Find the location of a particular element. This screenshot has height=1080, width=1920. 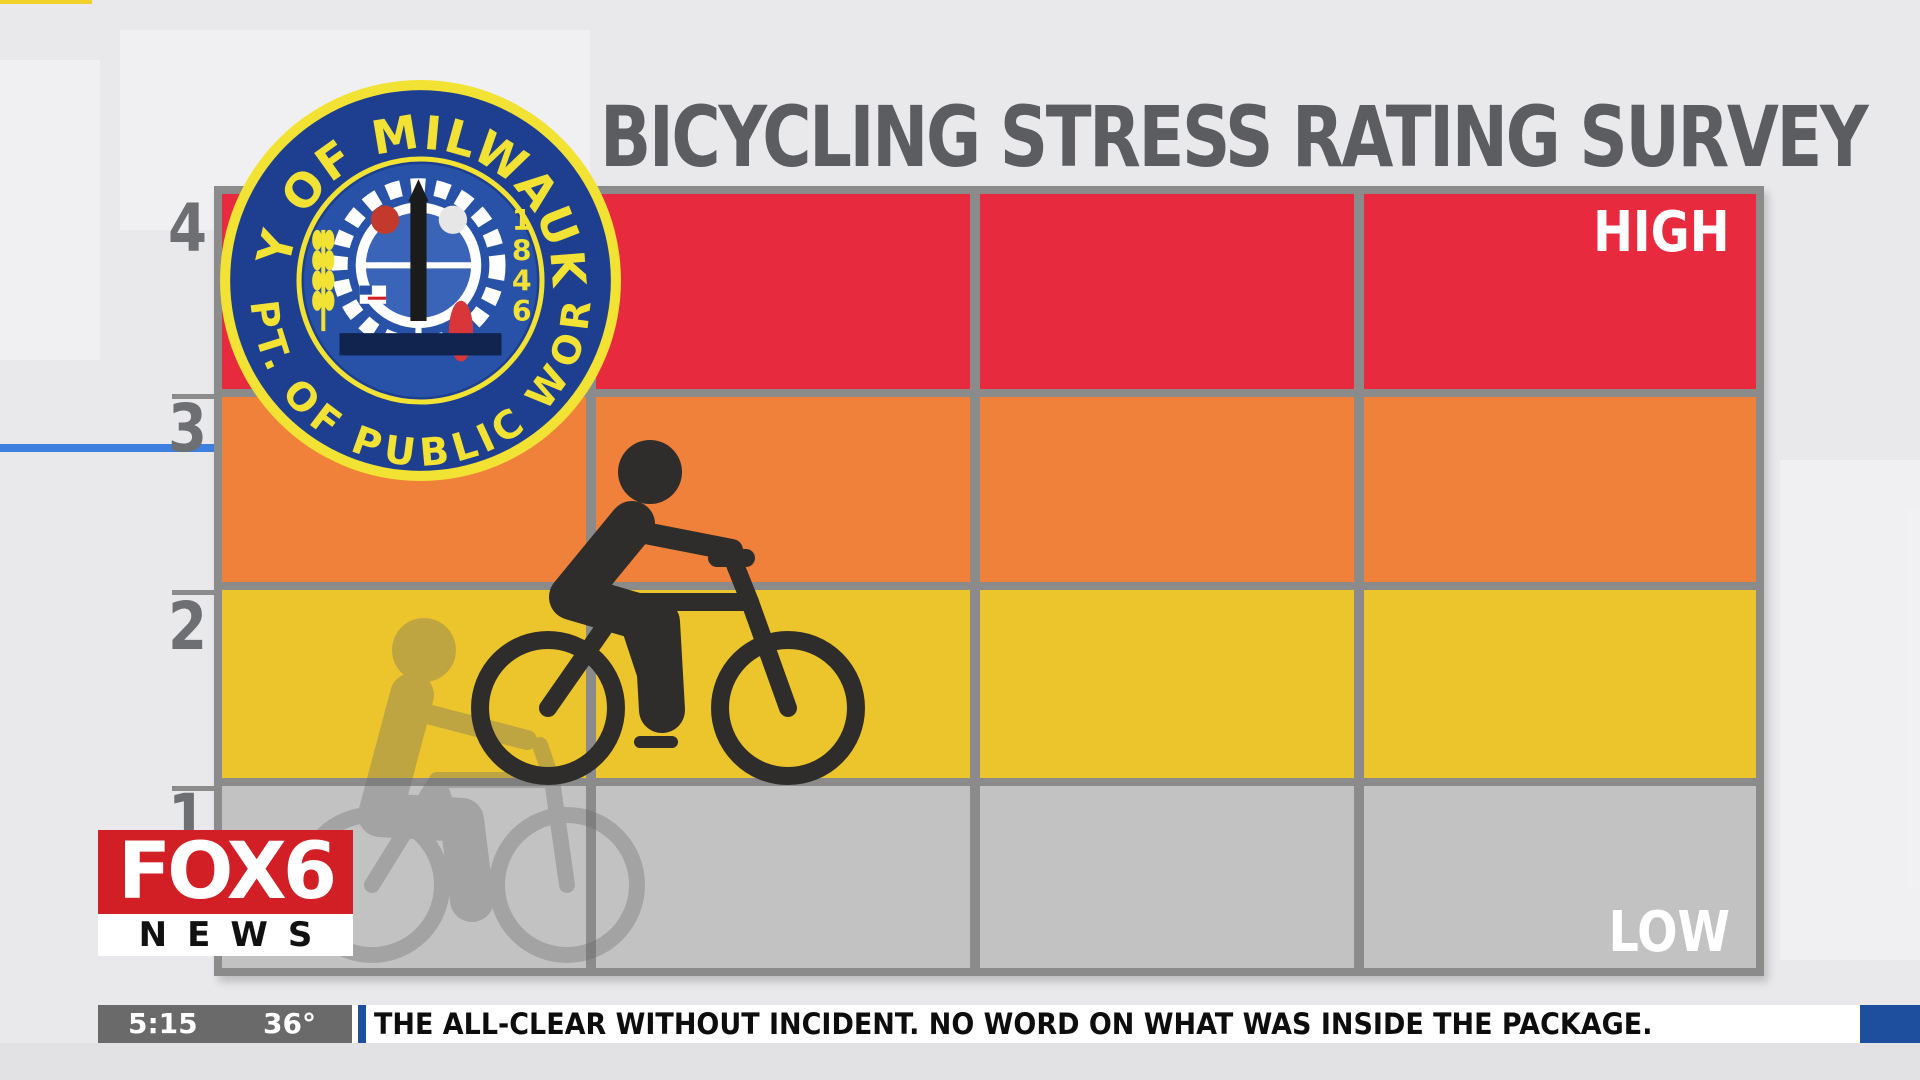

svg-text: 4 is located at coordinates (522, 281).